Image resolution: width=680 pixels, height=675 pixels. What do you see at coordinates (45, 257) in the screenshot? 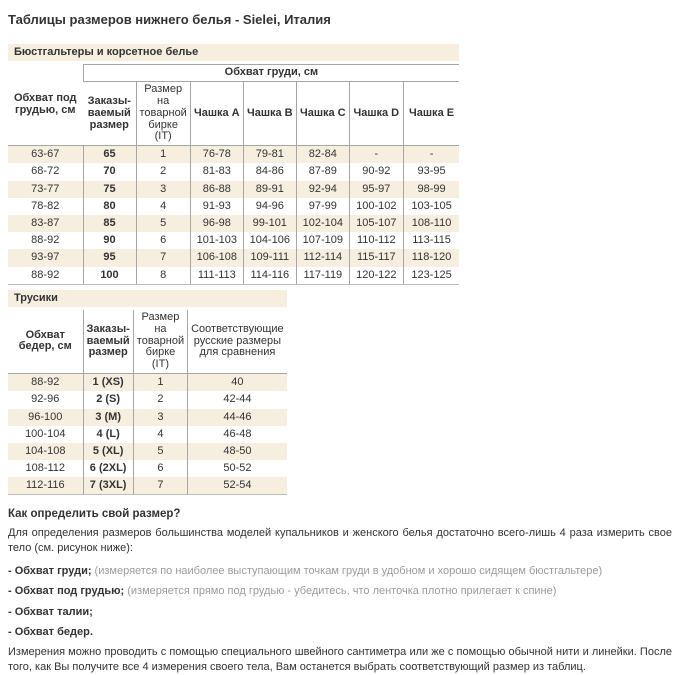
I see `table-cell: 93-97` at bounding box center [45, 257].